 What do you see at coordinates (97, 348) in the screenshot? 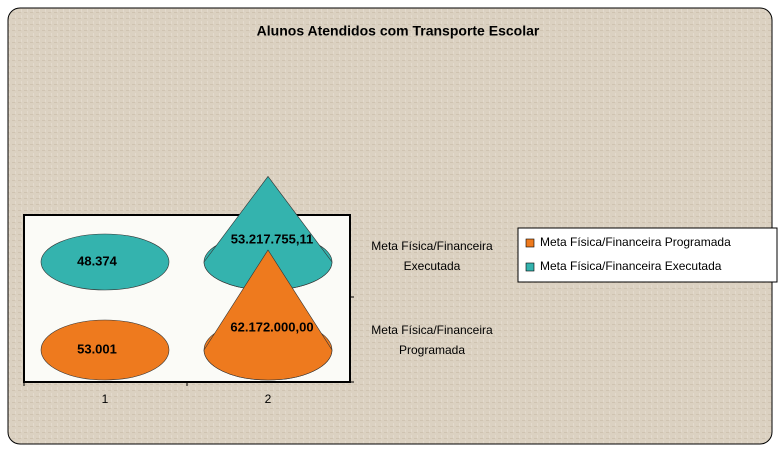
I see `data-label: 53.001` at bounding box center [97, 348].